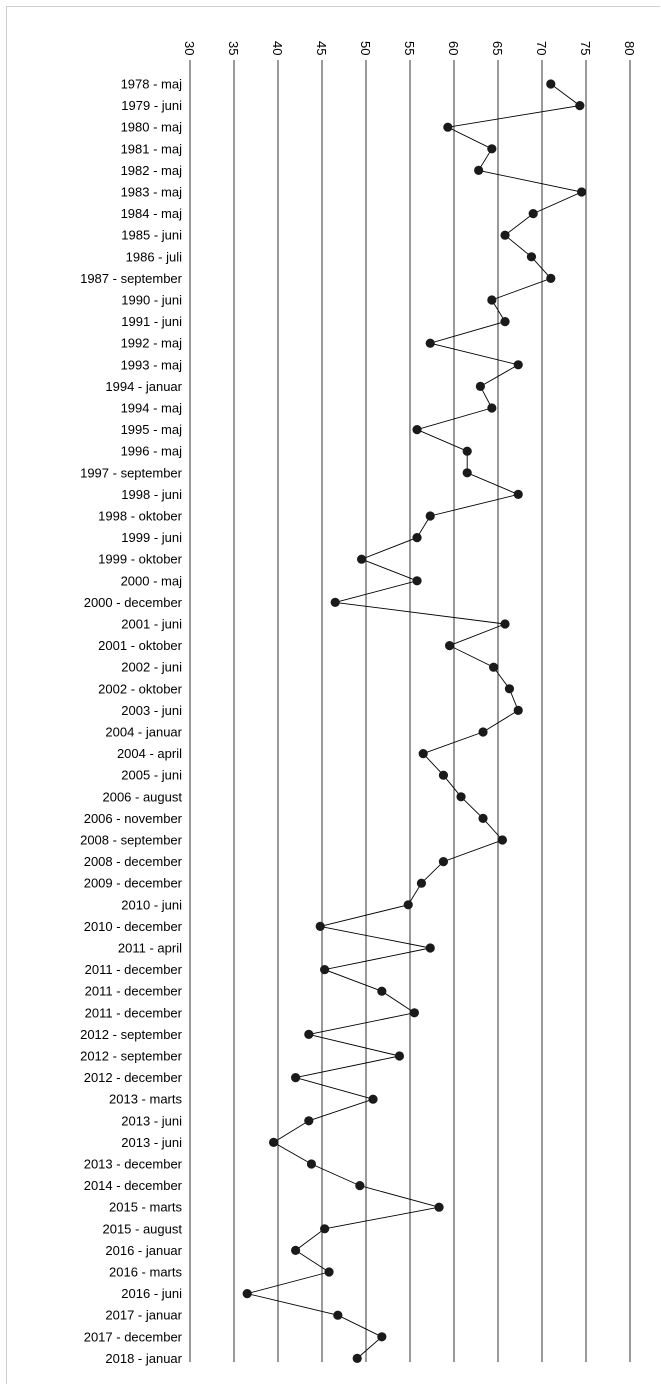 The height and width of the screenshot is (1385, 661). Describe the element at coordinates (151, 1142) in the screenshot. I see `category-label: 2013 - juni` at that location.